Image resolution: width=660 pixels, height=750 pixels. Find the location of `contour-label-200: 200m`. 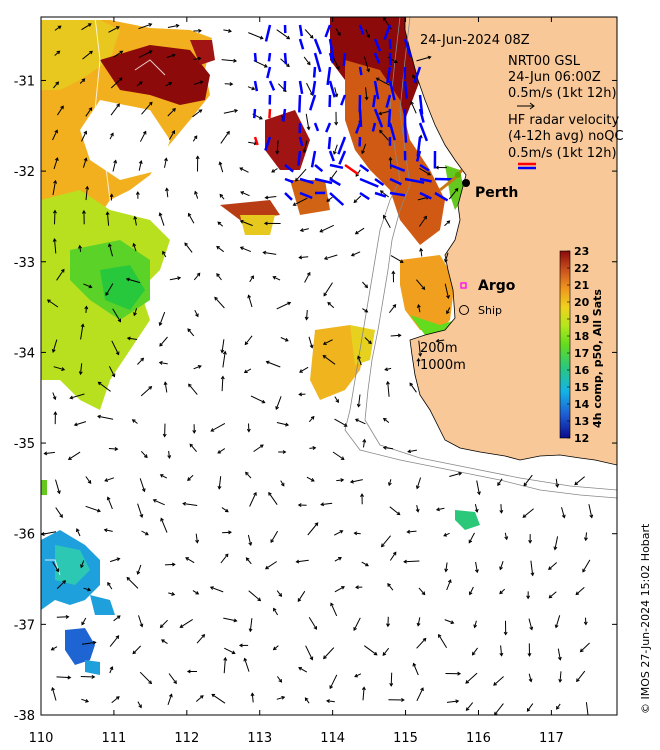

contour-label-200: 200m is located at coordinates (438, 348).